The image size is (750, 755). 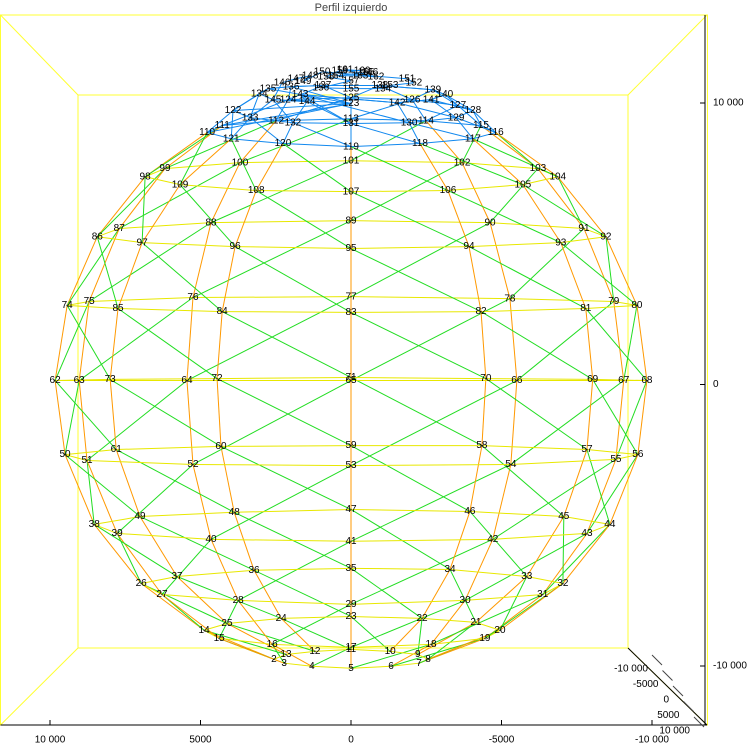 I want to click on node-label: 157, so click(x=351, y=80).